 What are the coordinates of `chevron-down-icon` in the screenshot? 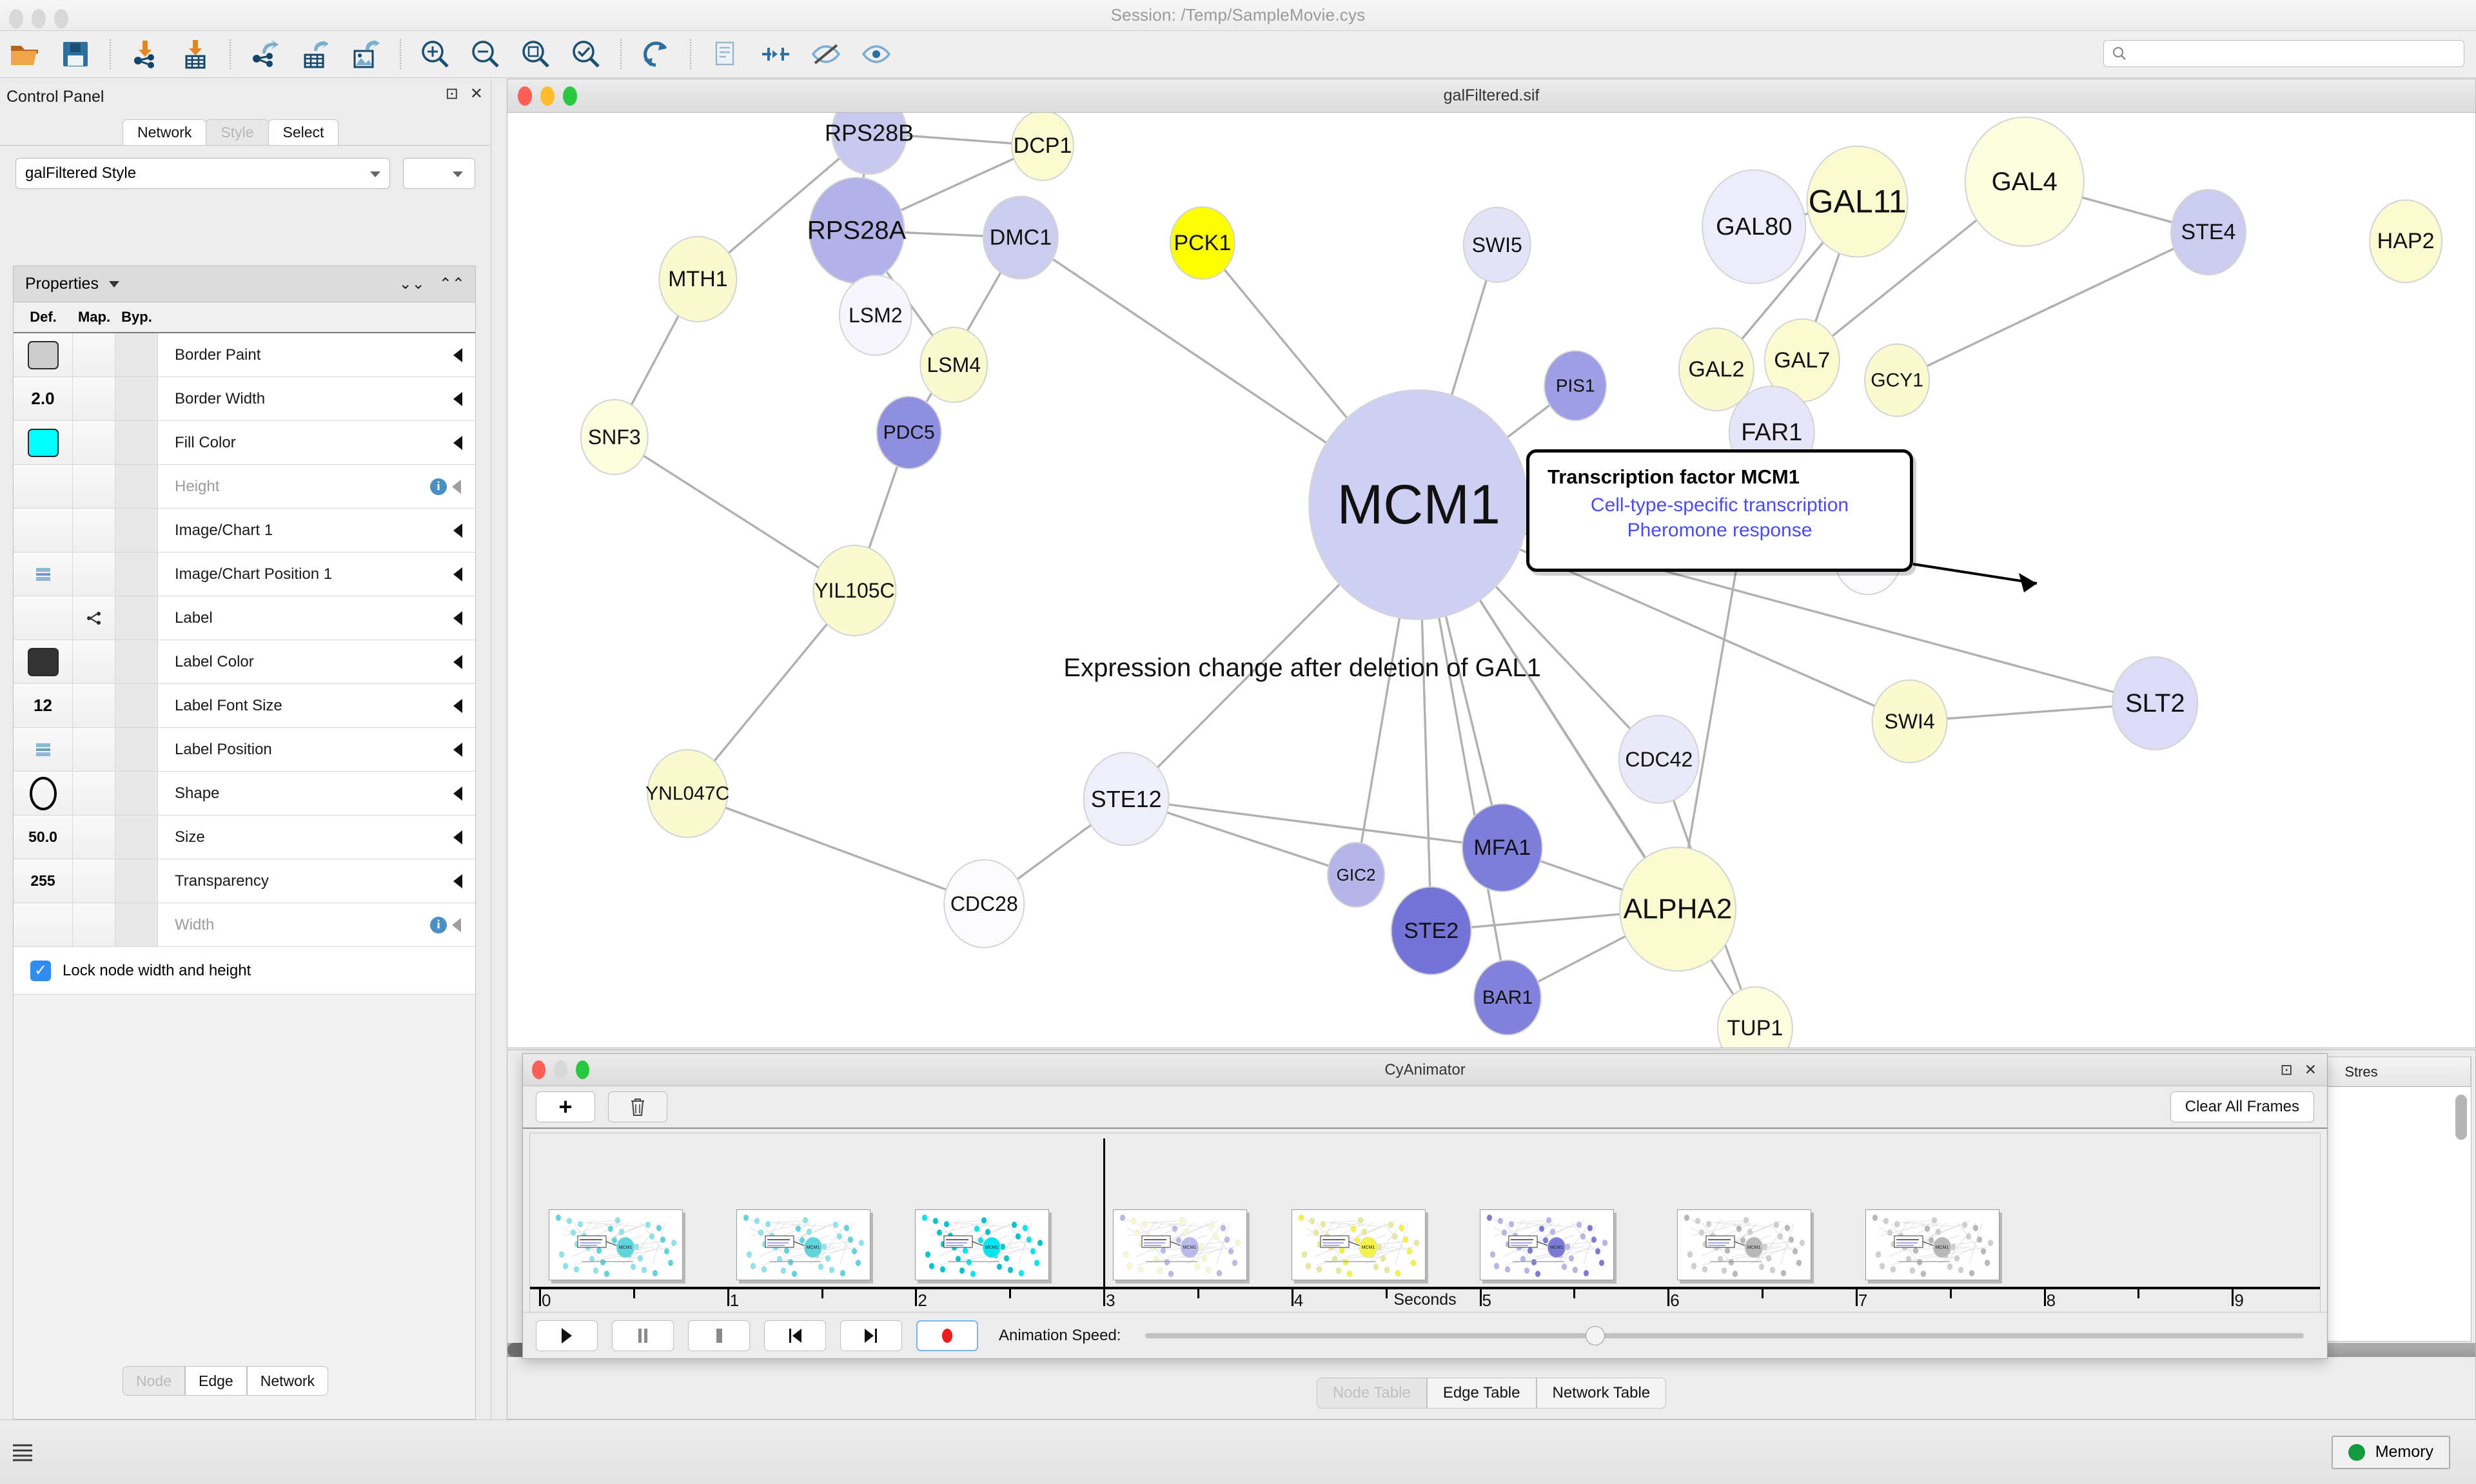 It's located at (113, 284).